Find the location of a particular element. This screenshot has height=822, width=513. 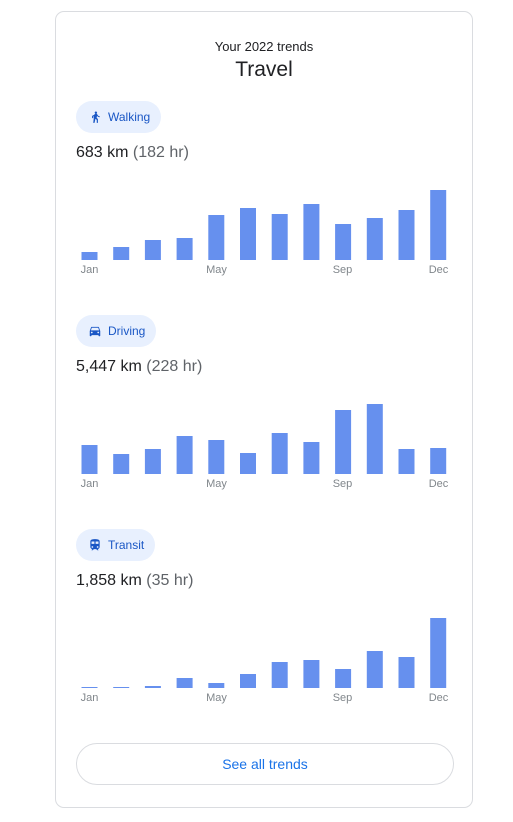

card-title: Travel is located at coordinates (264, 69).